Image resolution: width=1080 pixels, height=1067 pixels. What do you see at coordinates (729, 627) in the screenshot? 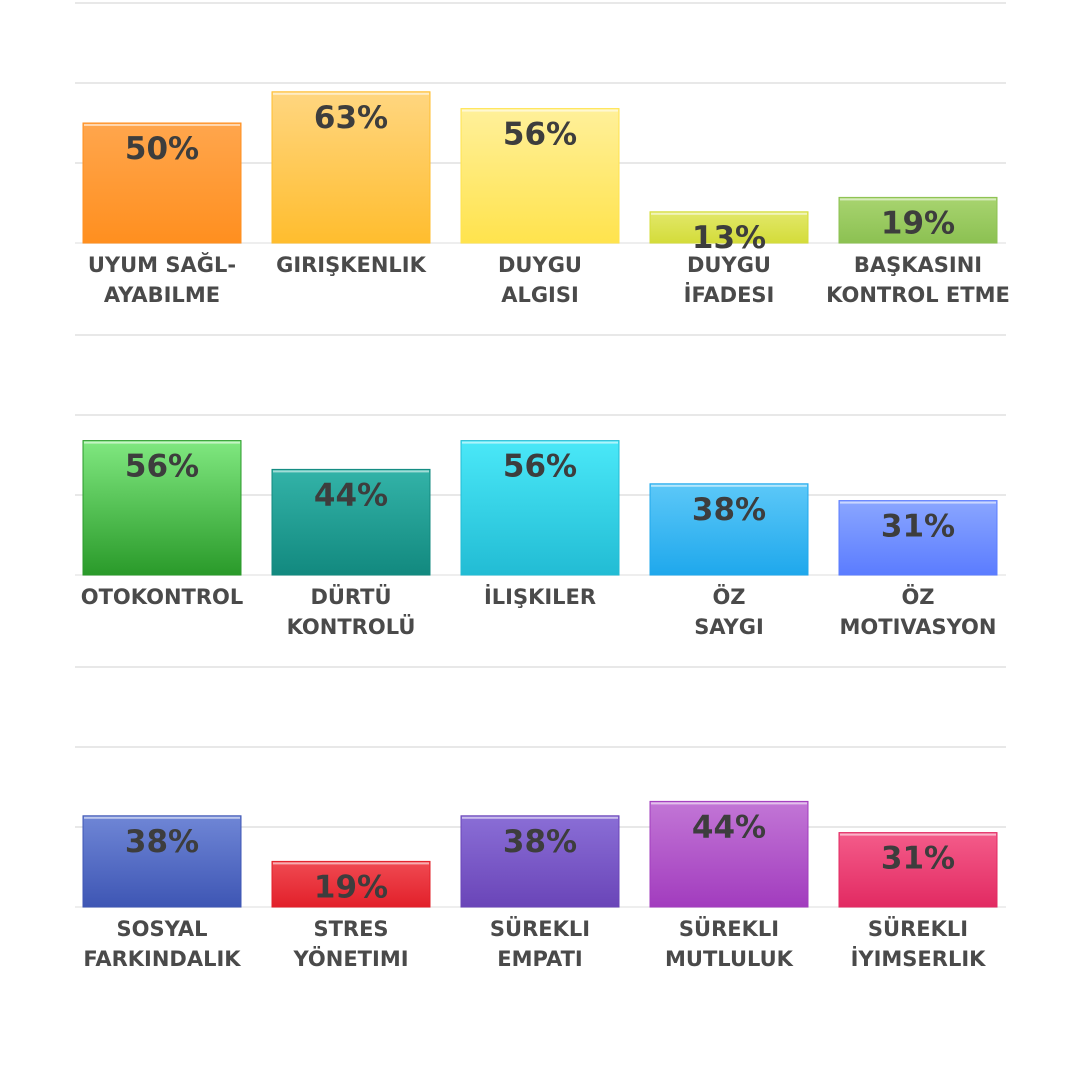
I see `category-label: SAYGI` at bounding box center [729, 627].